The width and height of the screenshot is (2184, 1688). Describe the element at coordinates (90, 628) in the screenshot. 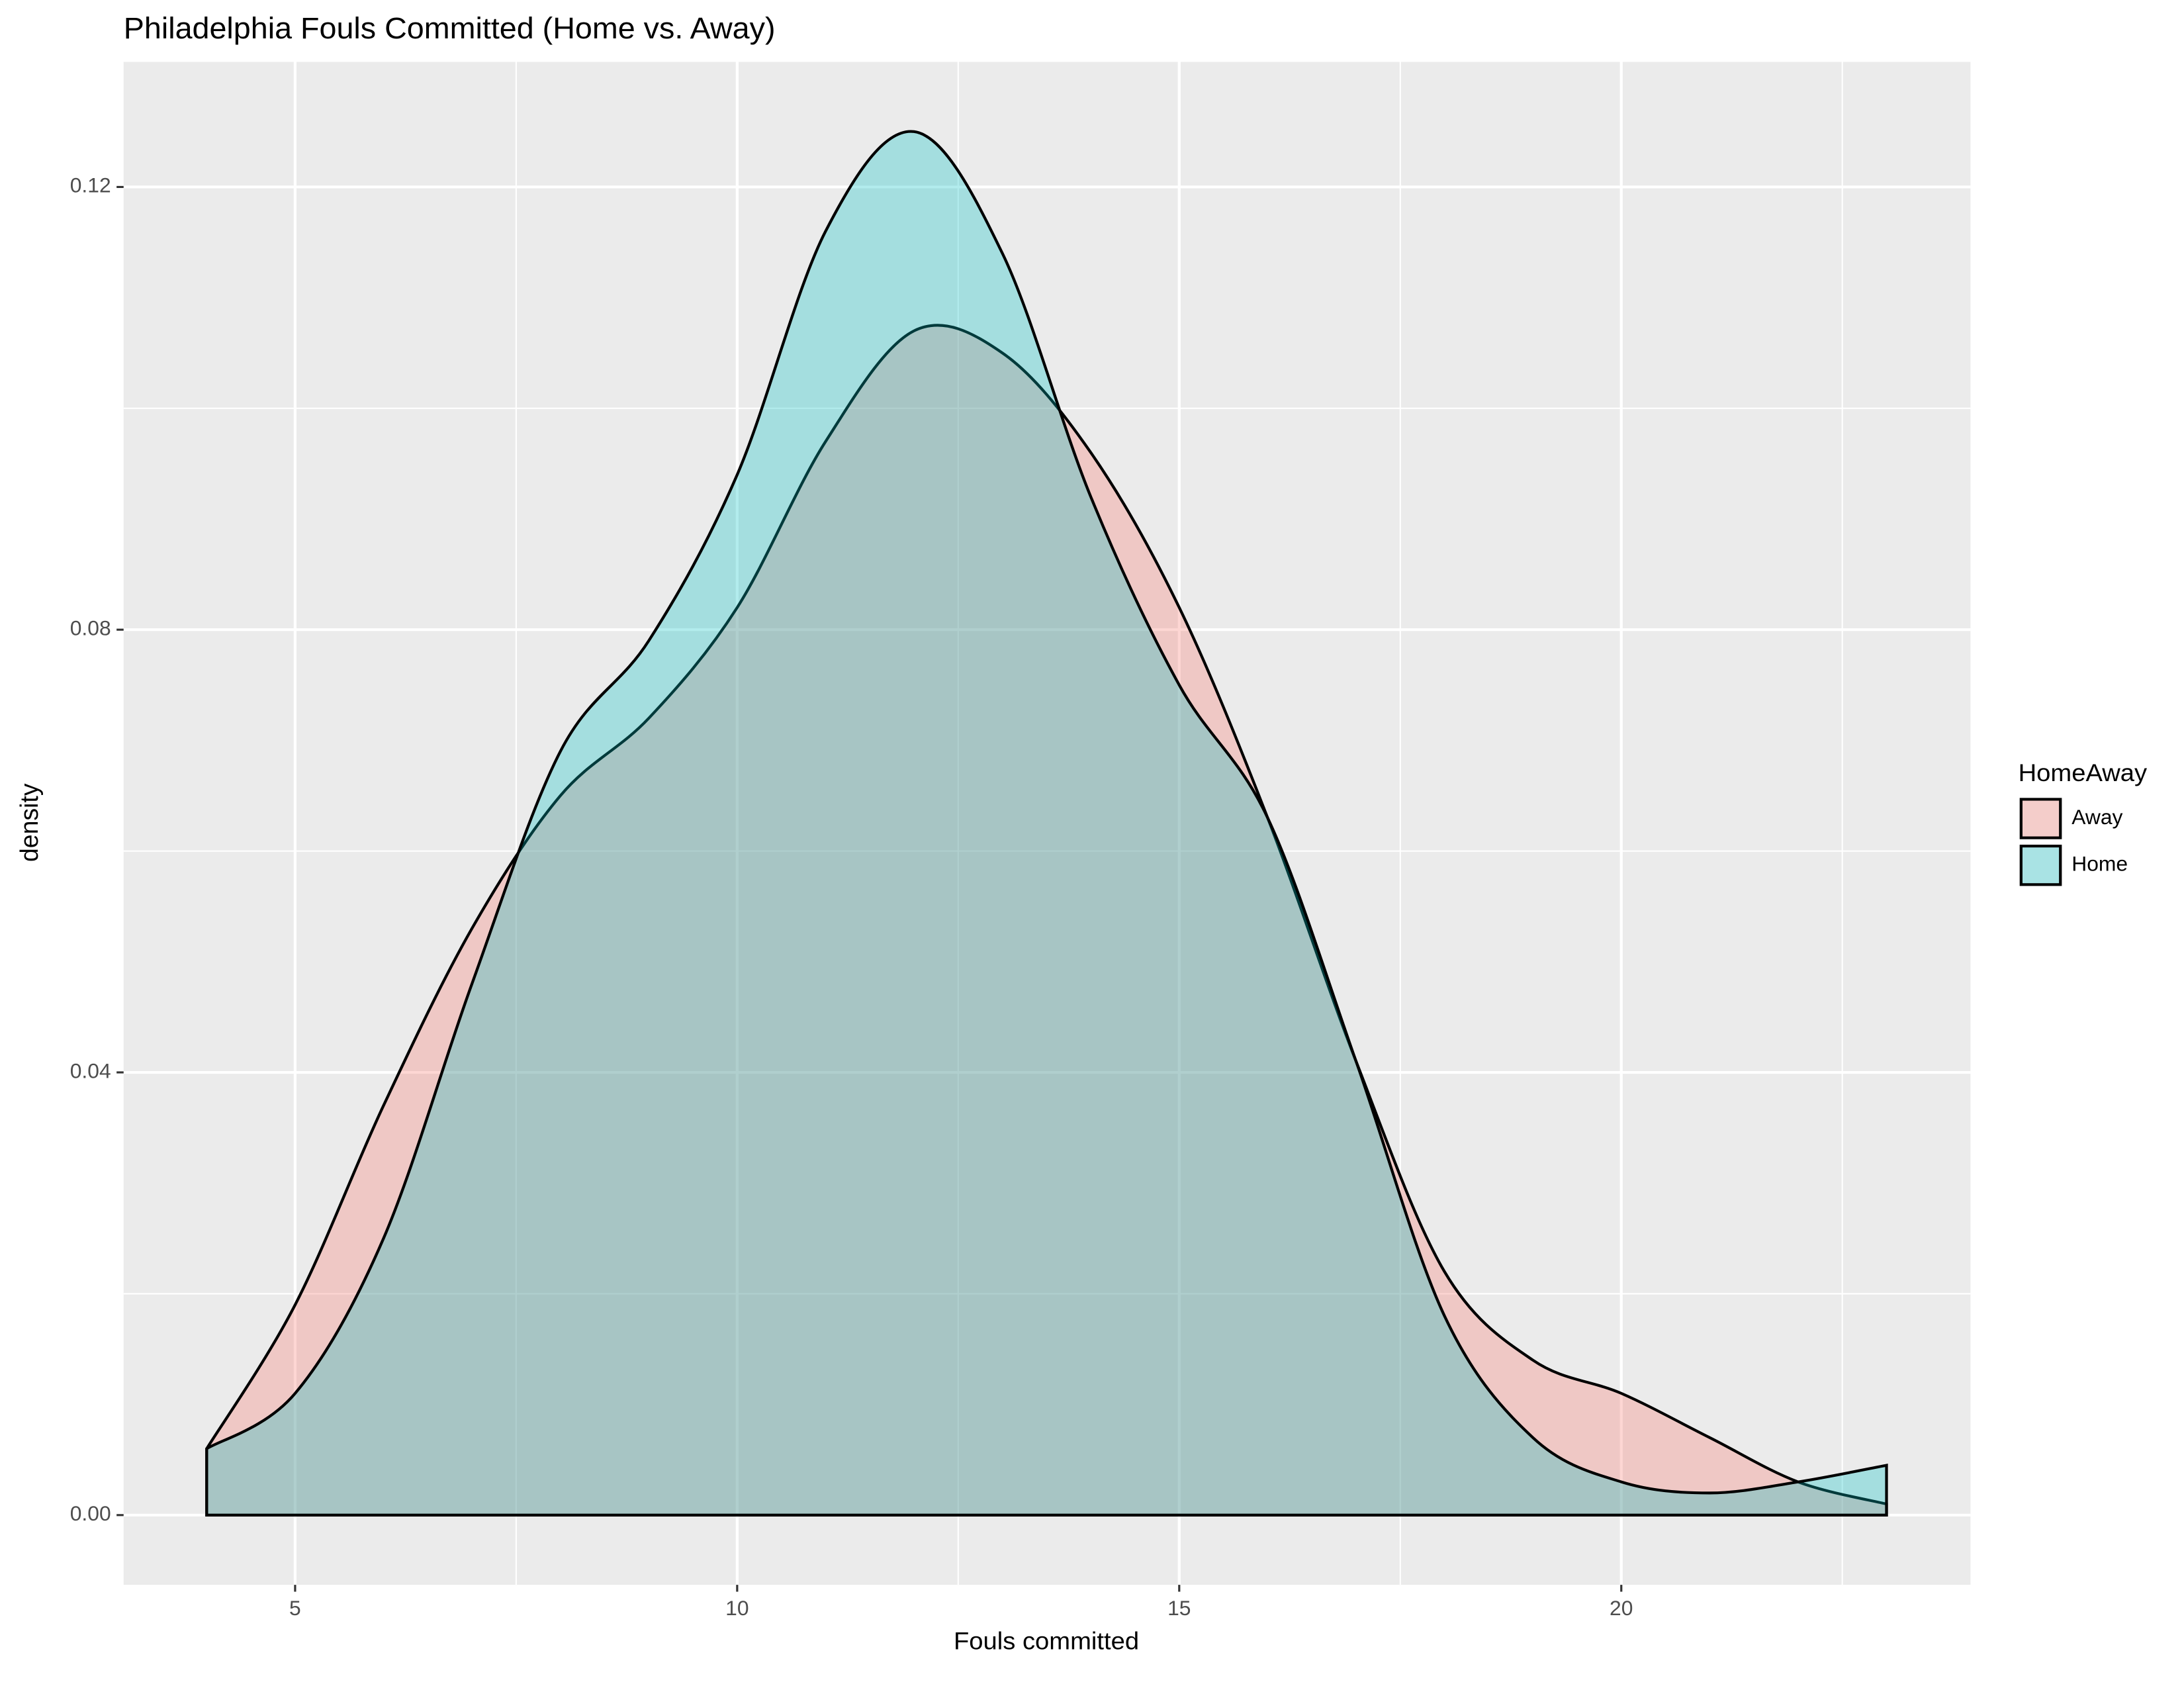

I see `y-tick-label: 0.08` at that location.